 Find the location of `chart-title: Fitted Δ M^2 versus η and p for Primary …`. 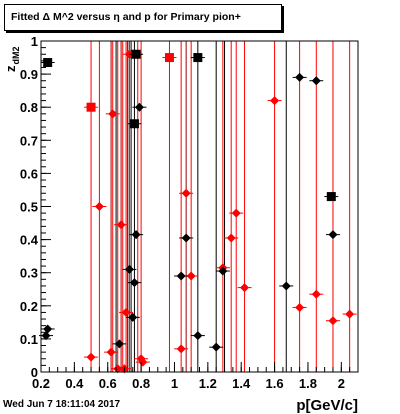

chart-title: Fitted Δ M^2 versus η and p for Primary … is located at coordinates (126, 17).